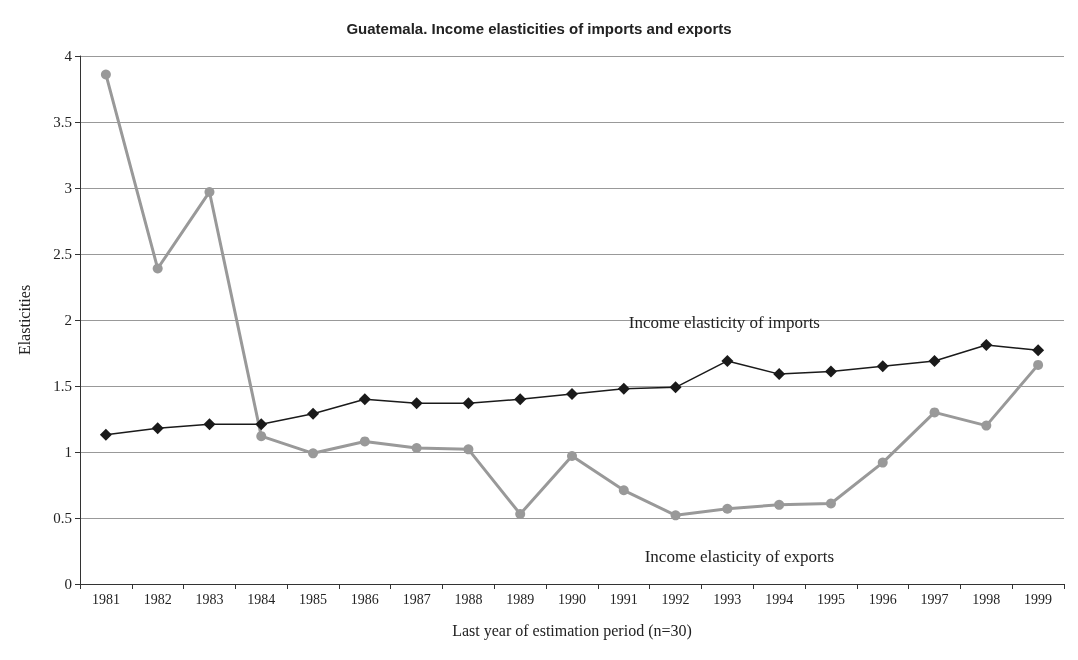 This screenshot has height=660, width=1078. I want to click on y-tick-label: 0, so click(68, 584).